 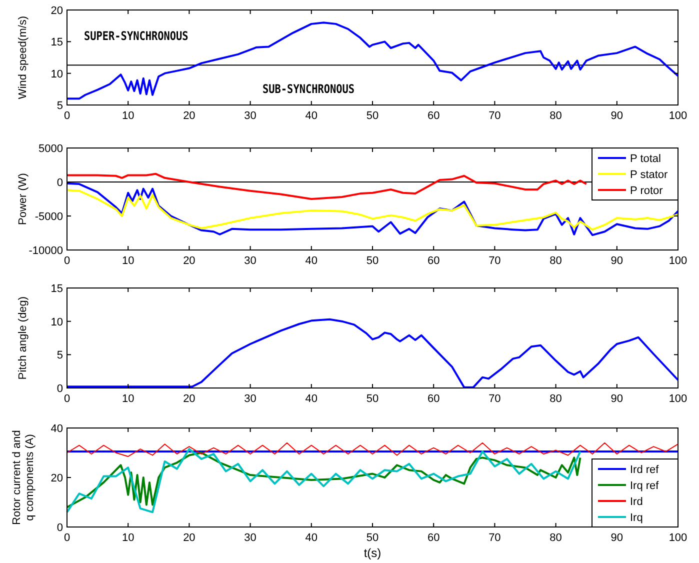 What do you see at coordinates (23, 338) in the screenshot?
I see `y-axis-title: Pitch angle (deg)` at bounding box center [23, 338].